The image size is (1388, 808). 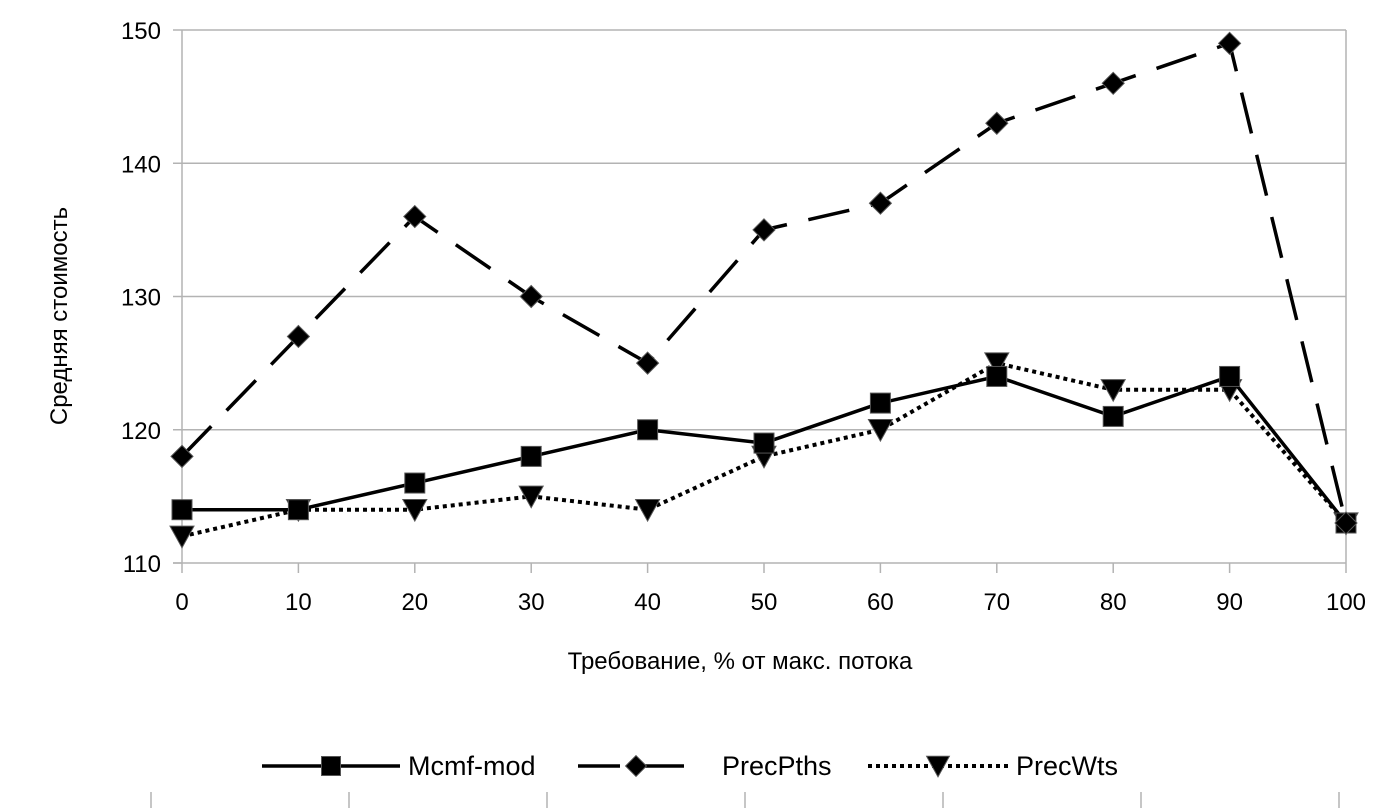 I want to click on legend-label: PrecWts, so click(x=1067, y=766).